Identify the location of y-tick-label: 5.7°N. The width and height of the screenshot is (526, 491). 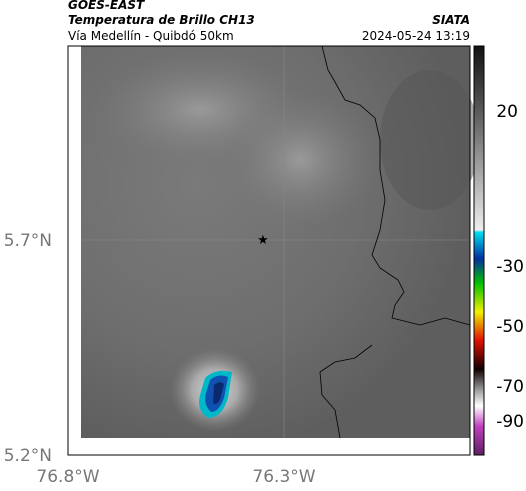
(28, 241).